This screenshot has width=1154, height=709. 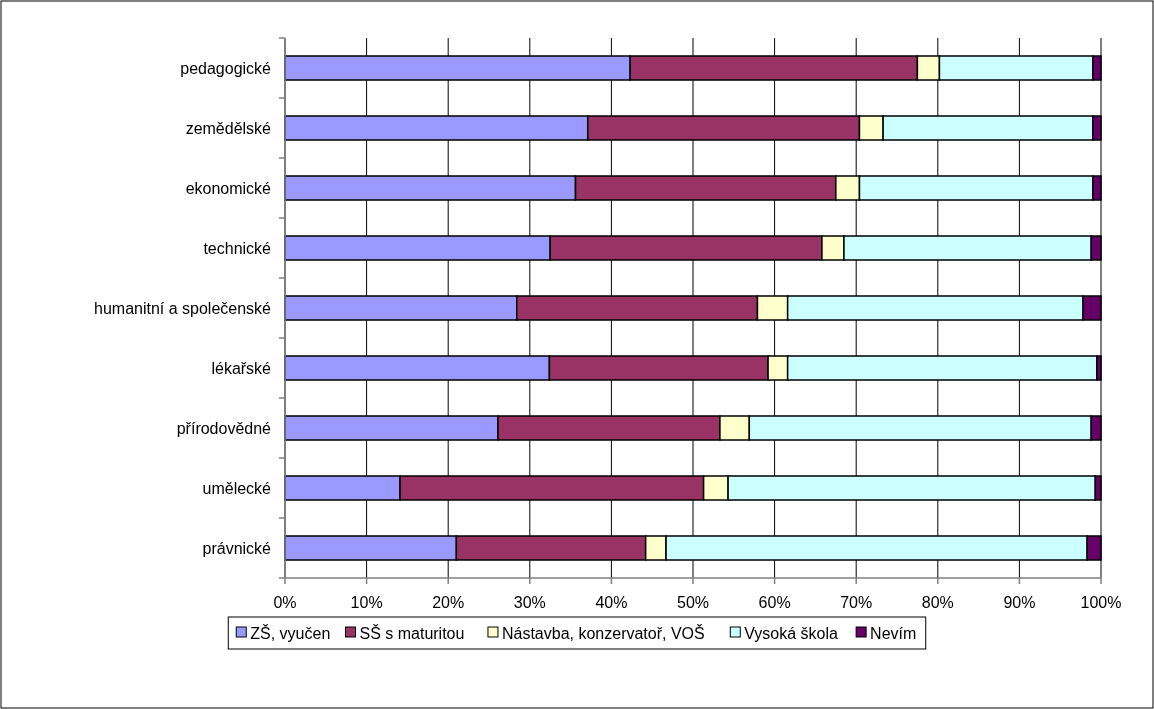 I want to click on x-tick-label: 40%, so click(x=611, y=602).